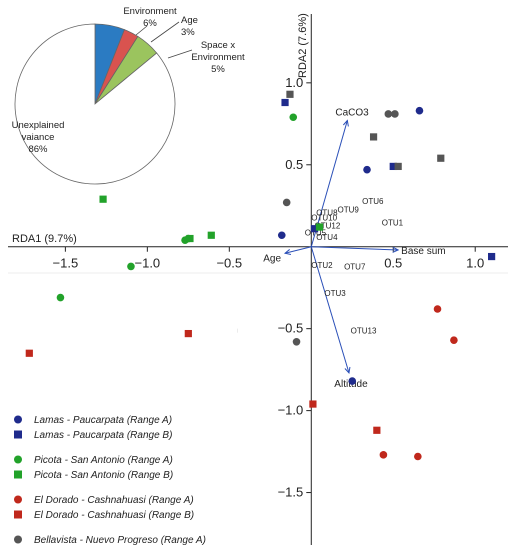  I want to click on legend-label: El Dorado - Cashnahuasi (Range A), so click(114, 500).